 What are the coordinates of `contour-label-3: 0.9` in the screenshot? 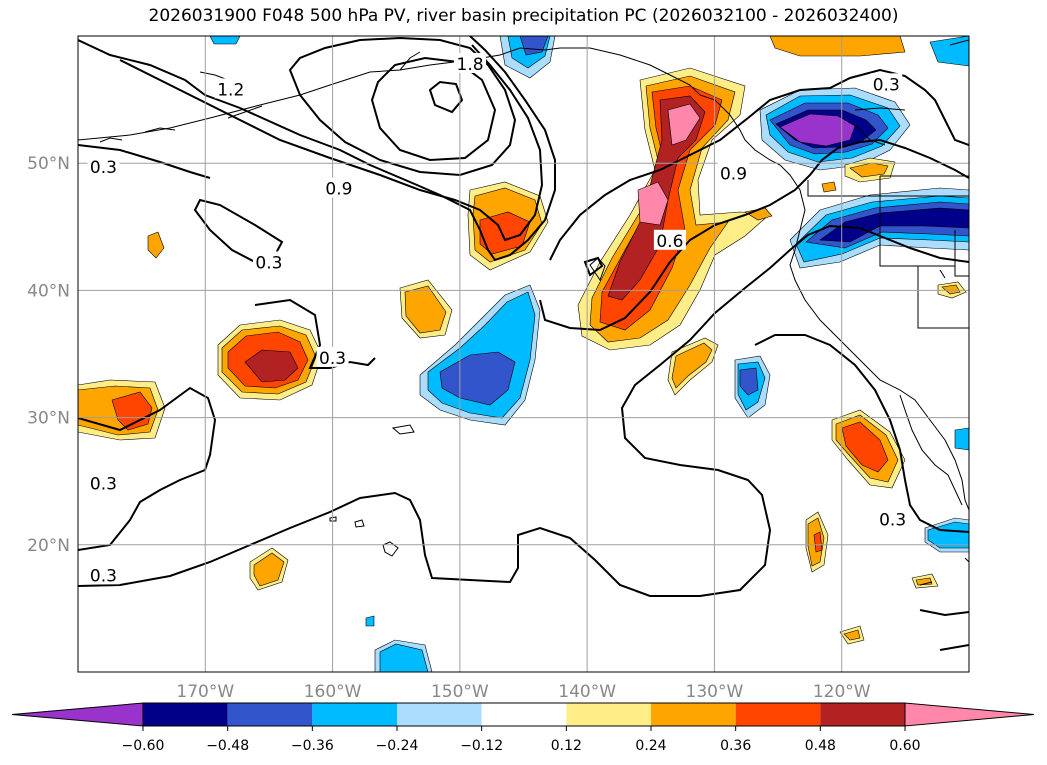 It's located at (338, 190).